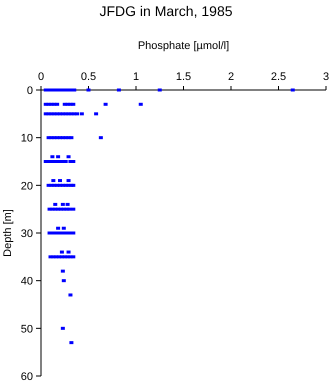  I want to click on y-axis-title: Depth [m], so click(8, 233).